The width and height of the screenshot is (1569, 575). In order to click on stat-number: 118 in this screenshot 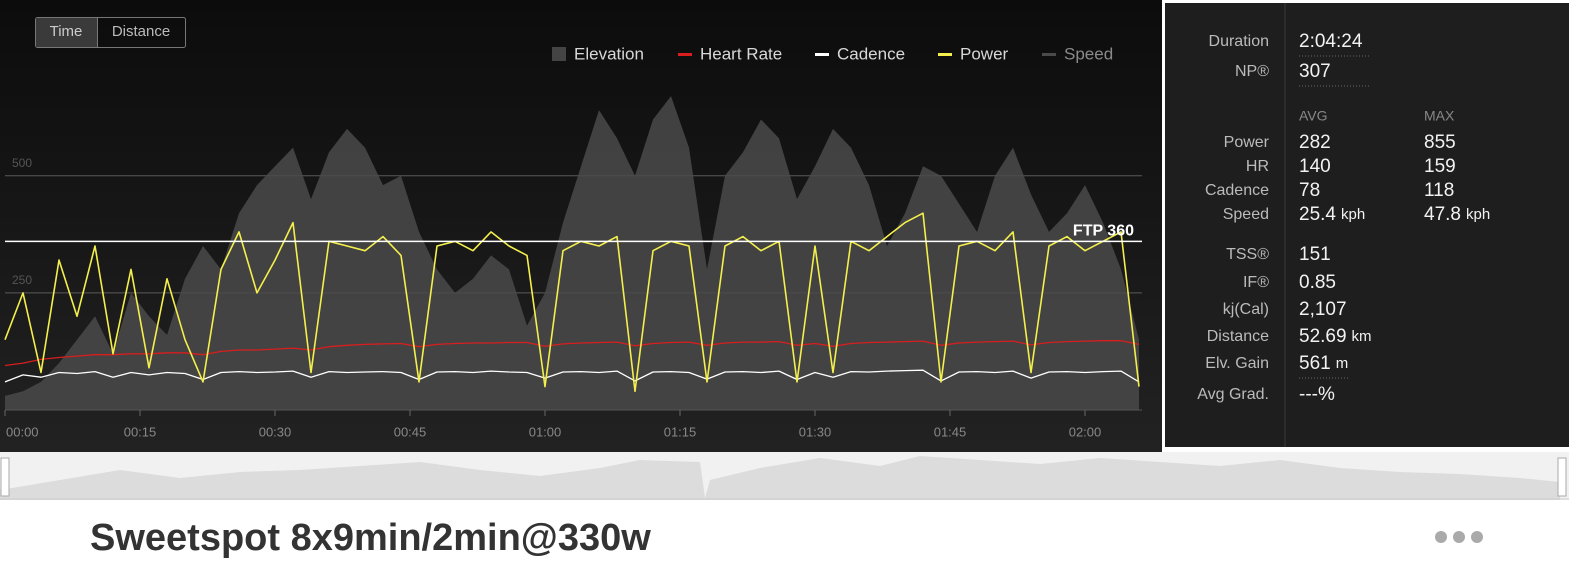, I will do `click(1439, 190)`.